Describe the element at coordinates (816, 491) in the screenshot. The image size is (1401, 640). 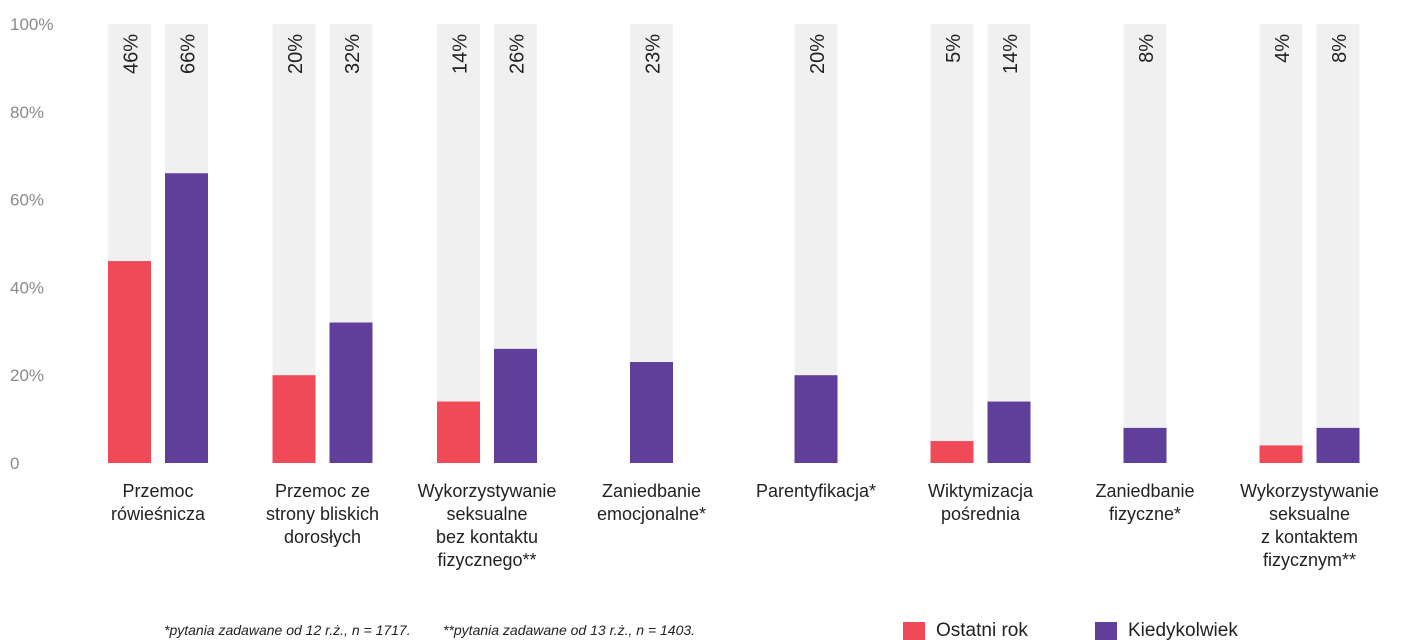
I see `x-tick-label: Parentyfikacja*` at that location.